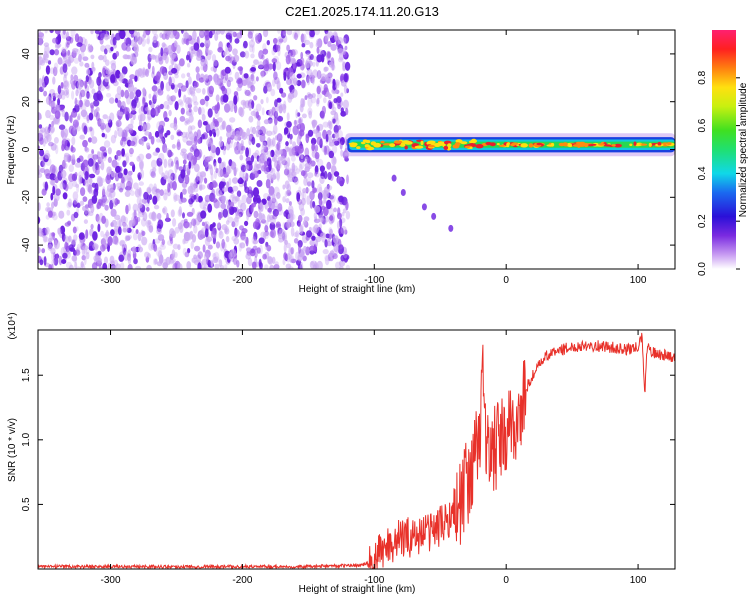 The height and width of the screenshot is (600, 750). I want to click on colorbar-tick-label: 0.0, so click(702, 269).